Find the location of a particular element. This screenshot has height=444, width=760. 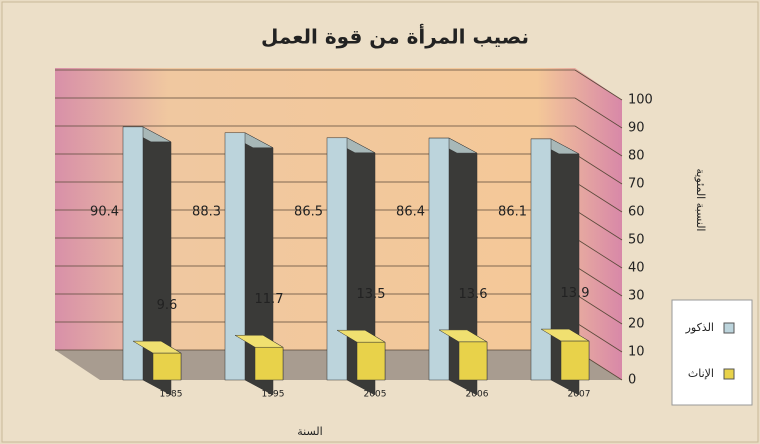

chart-title: نصيب المرأة من قوة العمل is located at coordinates (395, 36).